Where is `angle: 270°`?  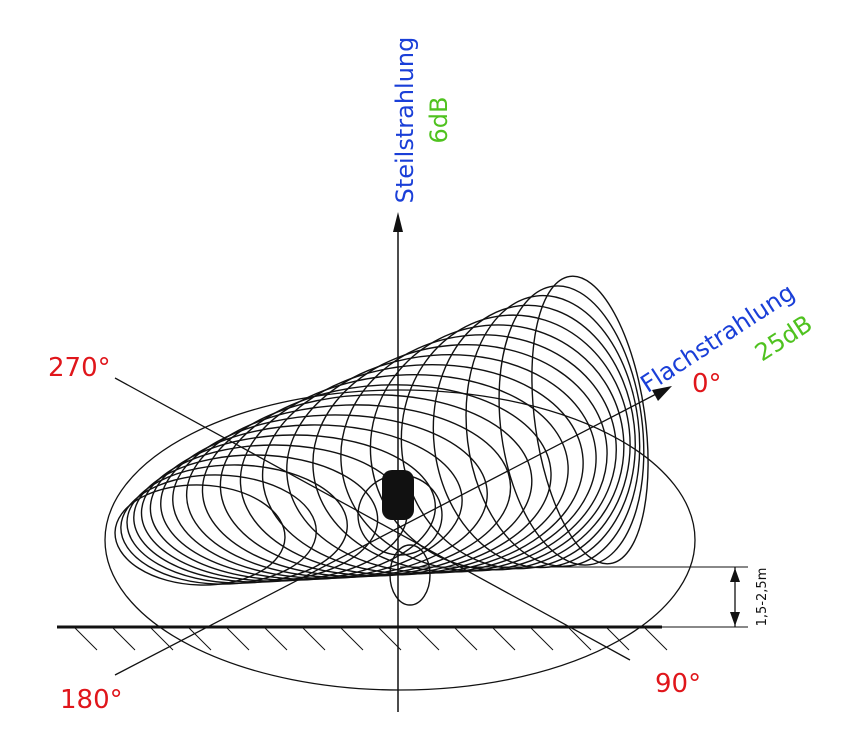
angle: 270° is located at coordinates (79, 368).